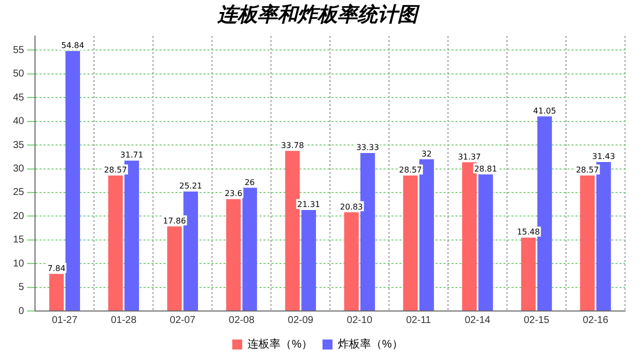 This screenshot has height=360, width=640. I want to click on y-tick-label: 35, so click(19, 145).